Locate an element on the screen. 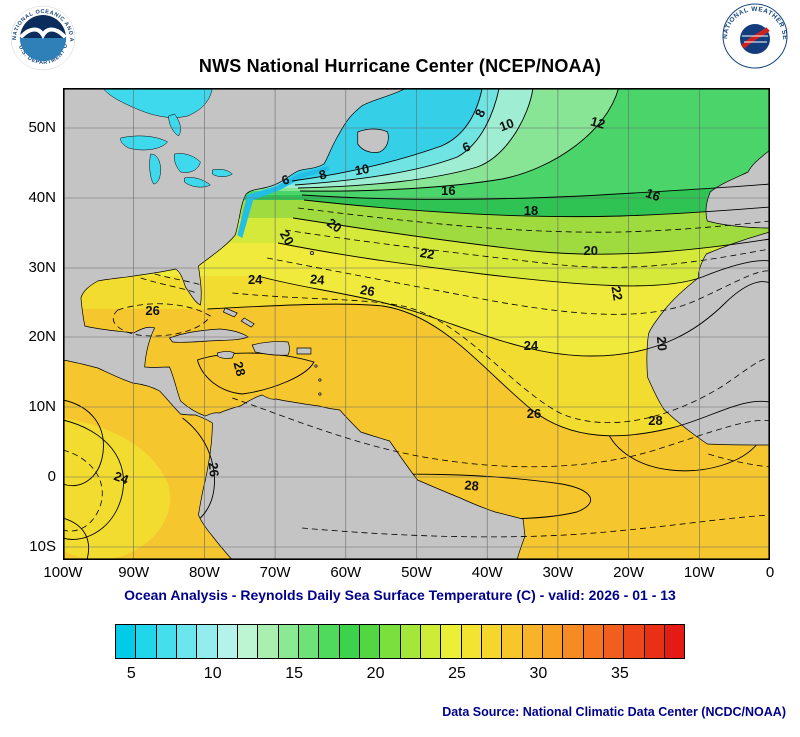 The image size is (800, 737). colorbar-tick-label: 10 is located at coordinates (212, 673).